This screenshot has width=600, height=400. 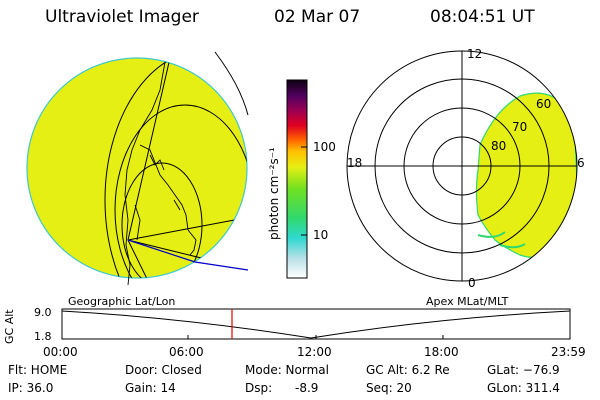 I want to click on colorbar-tick-100: 100, so click(x=324, y=147).